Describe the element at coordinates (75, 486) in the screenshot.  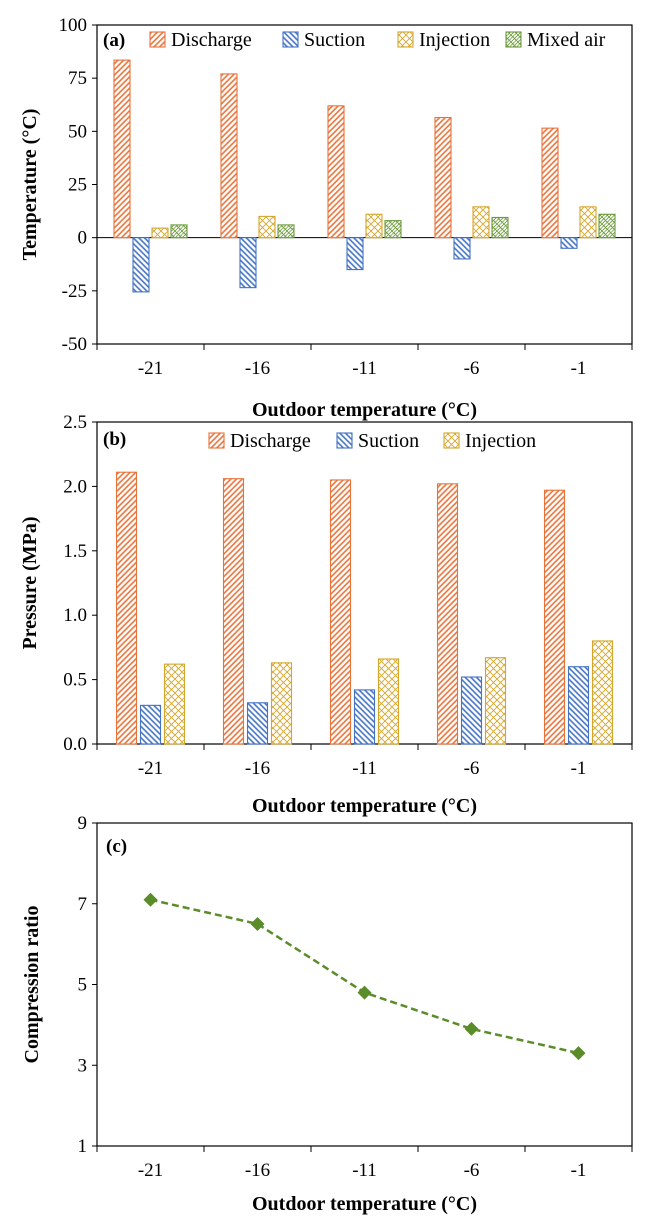
I see `y-tick-label: 2.0` at that location.